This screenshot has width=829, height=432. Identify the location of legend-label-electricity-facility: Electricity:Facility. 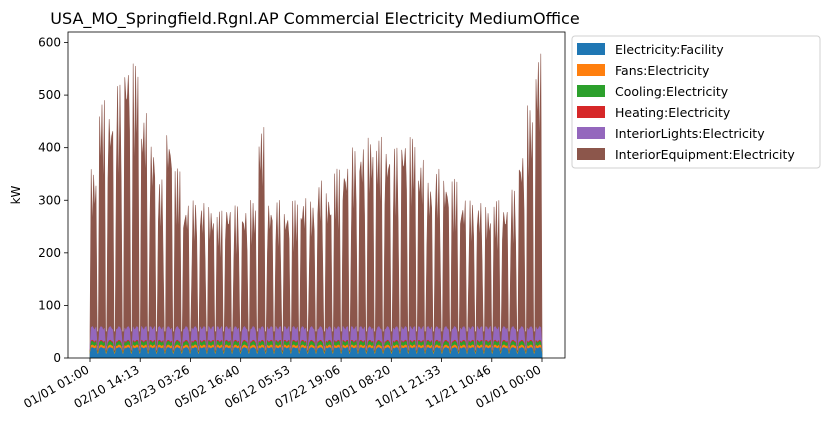
(669, 49).